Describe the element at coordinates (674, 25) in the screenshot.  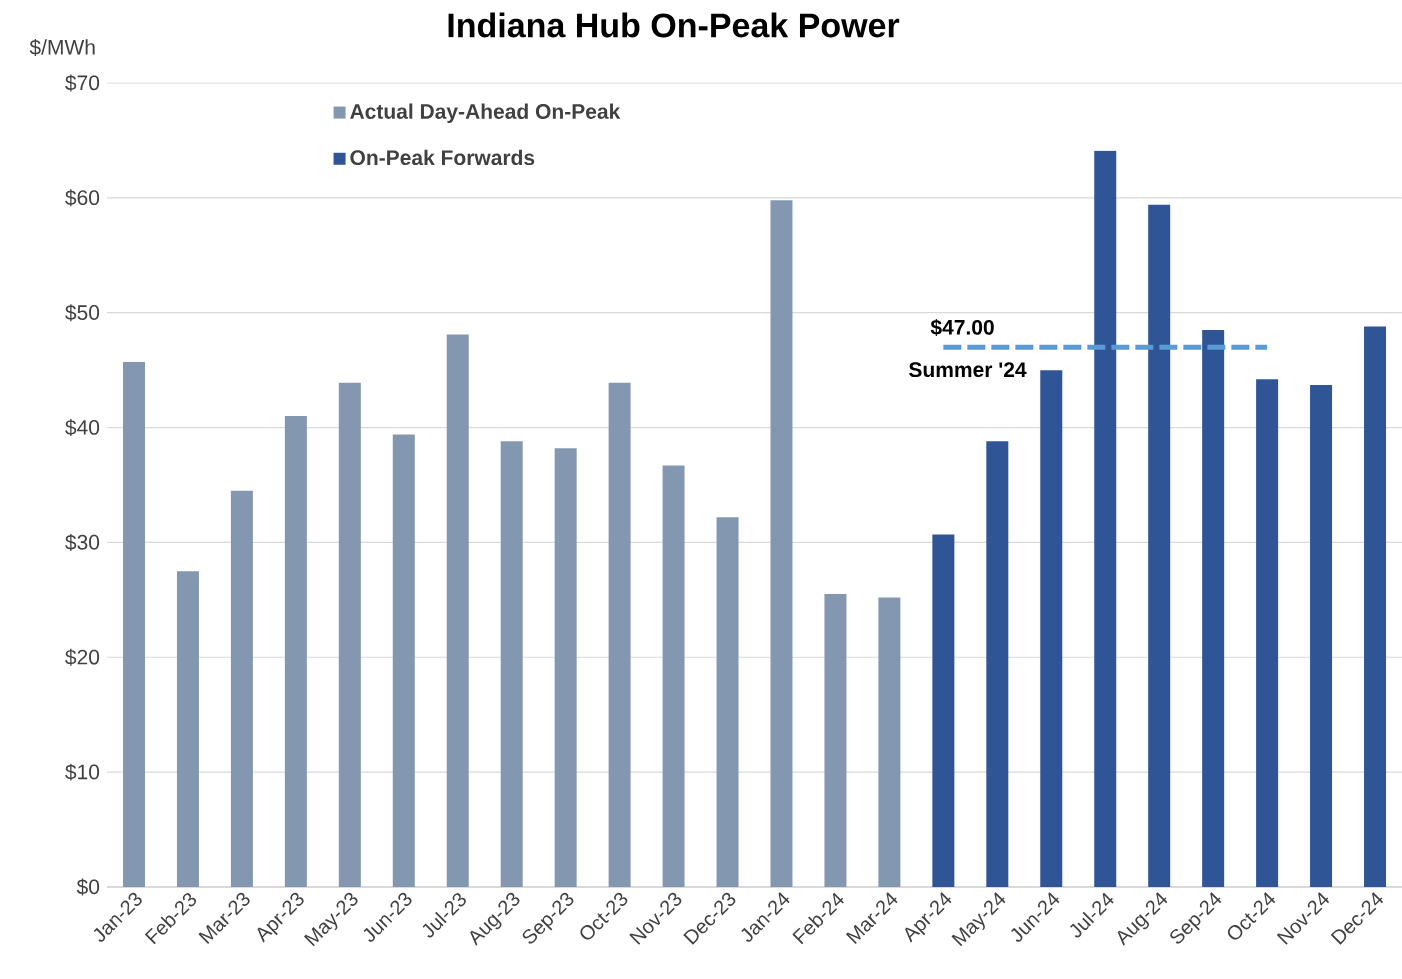
I see `chart-title: Indiana Hub On-Peak Power` at that location.